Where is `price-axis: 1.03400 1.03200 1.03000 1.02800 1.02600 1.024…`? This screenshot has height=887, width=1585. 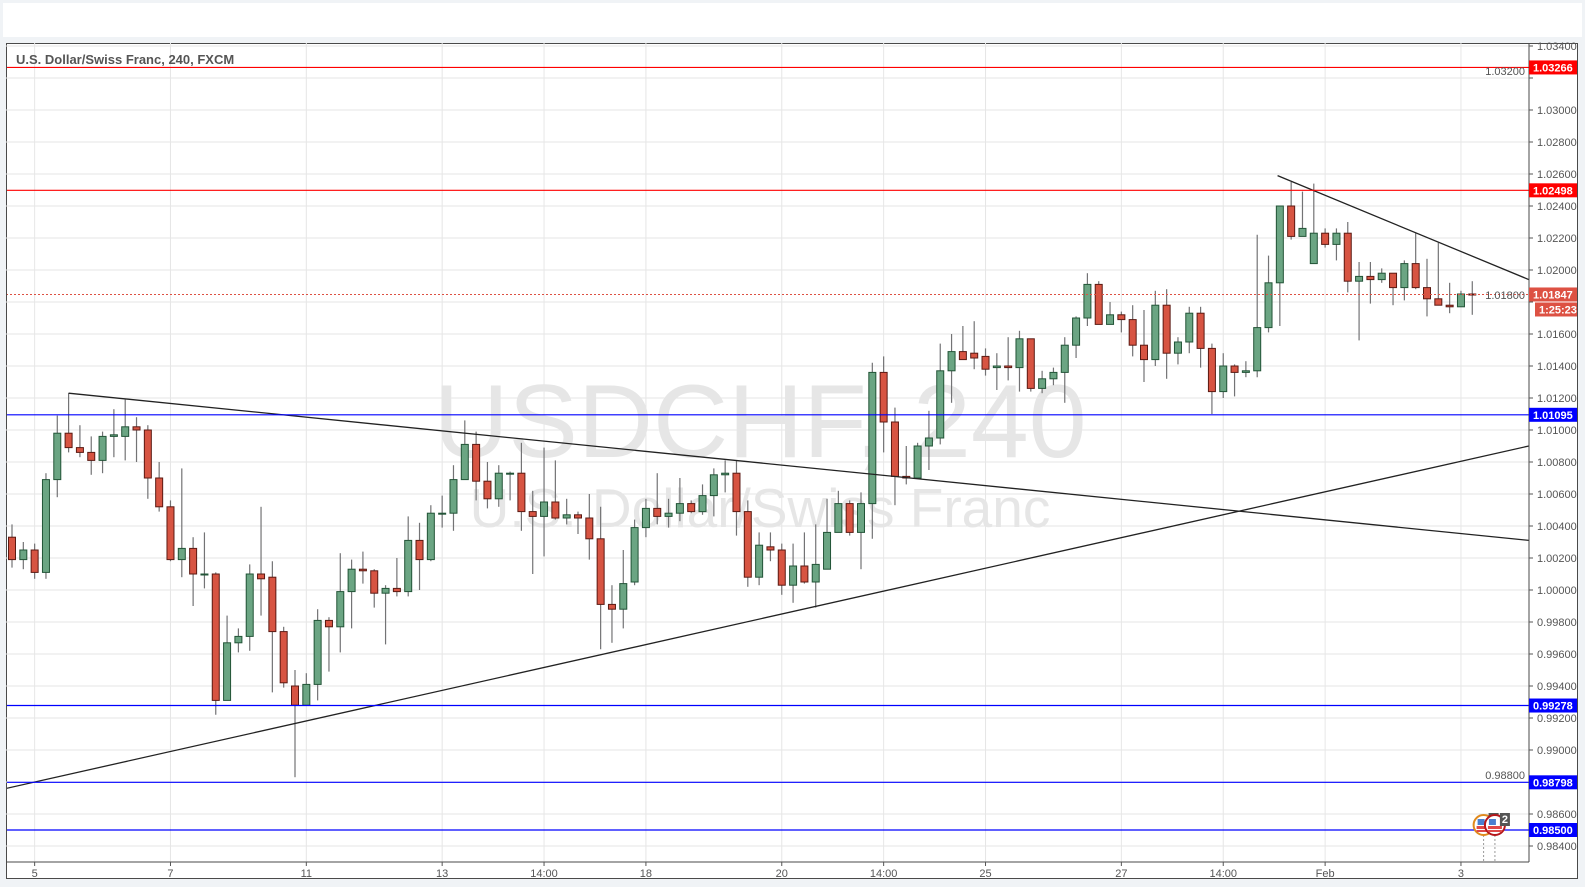 price-axis: 1.03400 1.03200 1.03000 1.02800 1.02600 1.024… is located at coordinates (1531, 447).